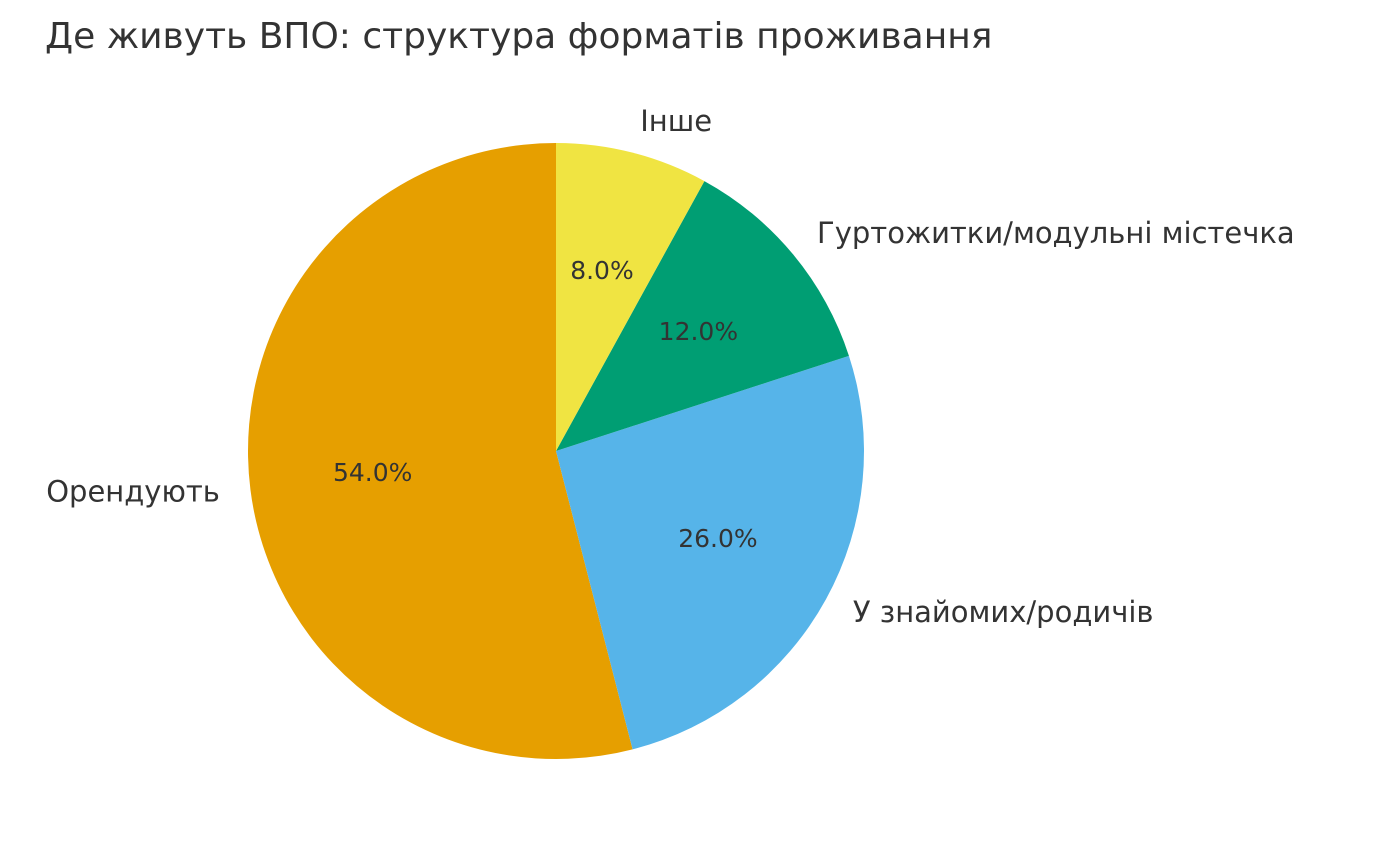 The width and height of the screenshot is (1386, 856). What do you see at coordinates (372, 472) in the screenshot?
I see `value-label: 54.0%` at bounding box center [372, 472].